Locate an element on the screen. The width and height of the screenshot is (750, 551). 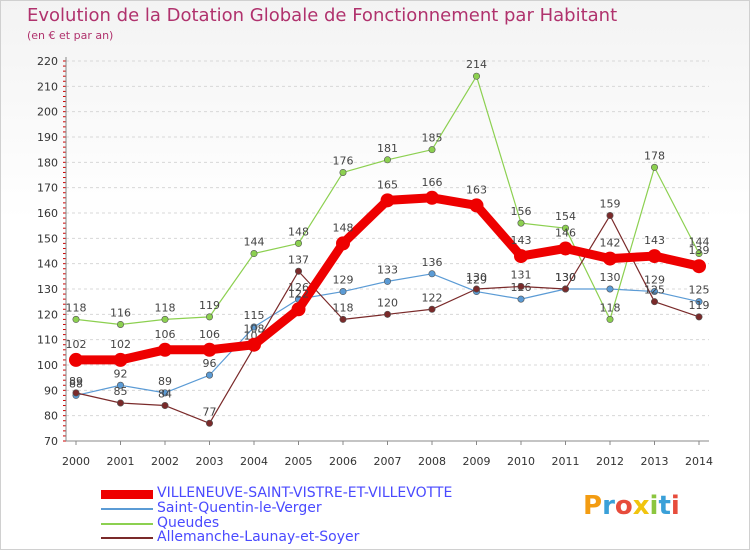
data-label: 119 is located at coordinates (699, 305).